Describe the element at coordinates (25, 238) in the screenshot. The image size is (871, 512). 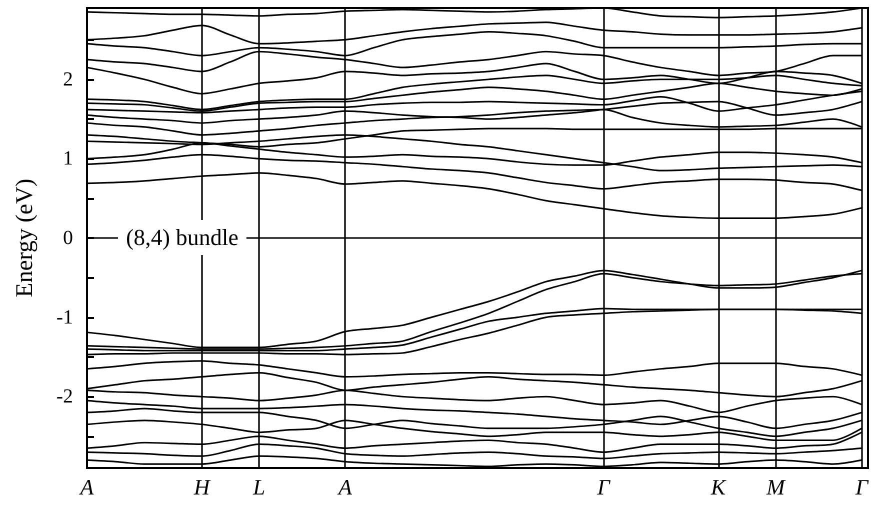
I see `y-axis-title: Energy (eV)` at that location.